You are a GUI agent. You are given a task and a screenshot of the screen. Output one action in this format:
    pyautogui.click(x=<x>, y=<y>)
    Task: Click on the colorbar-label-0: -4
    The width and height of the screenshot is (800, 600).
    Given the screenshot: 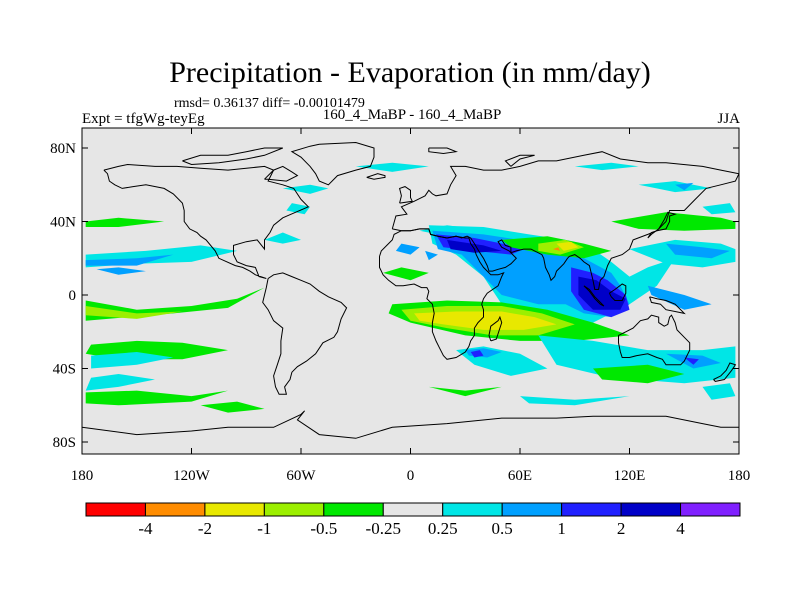 What is the action you would take?
    pyautogui.click(x=145, y=528)
    